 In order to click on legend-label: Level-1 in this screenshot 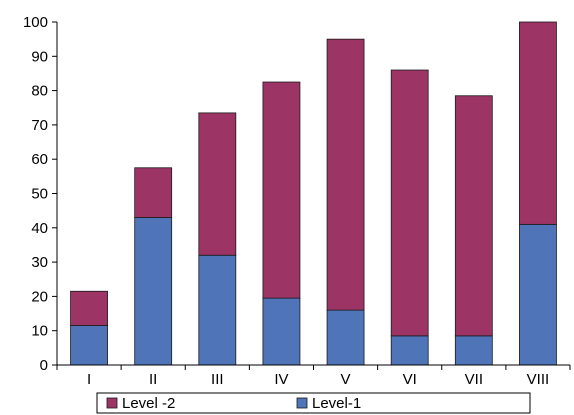, I will do `click(336, 403)`.